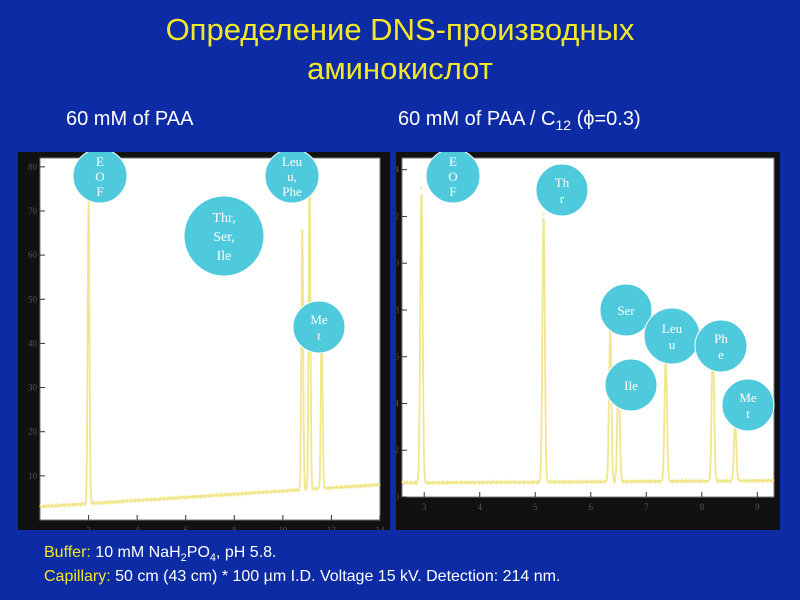 The image size is (800, 600). I want to click on buffer-text-b: PO, so click(198, 552).